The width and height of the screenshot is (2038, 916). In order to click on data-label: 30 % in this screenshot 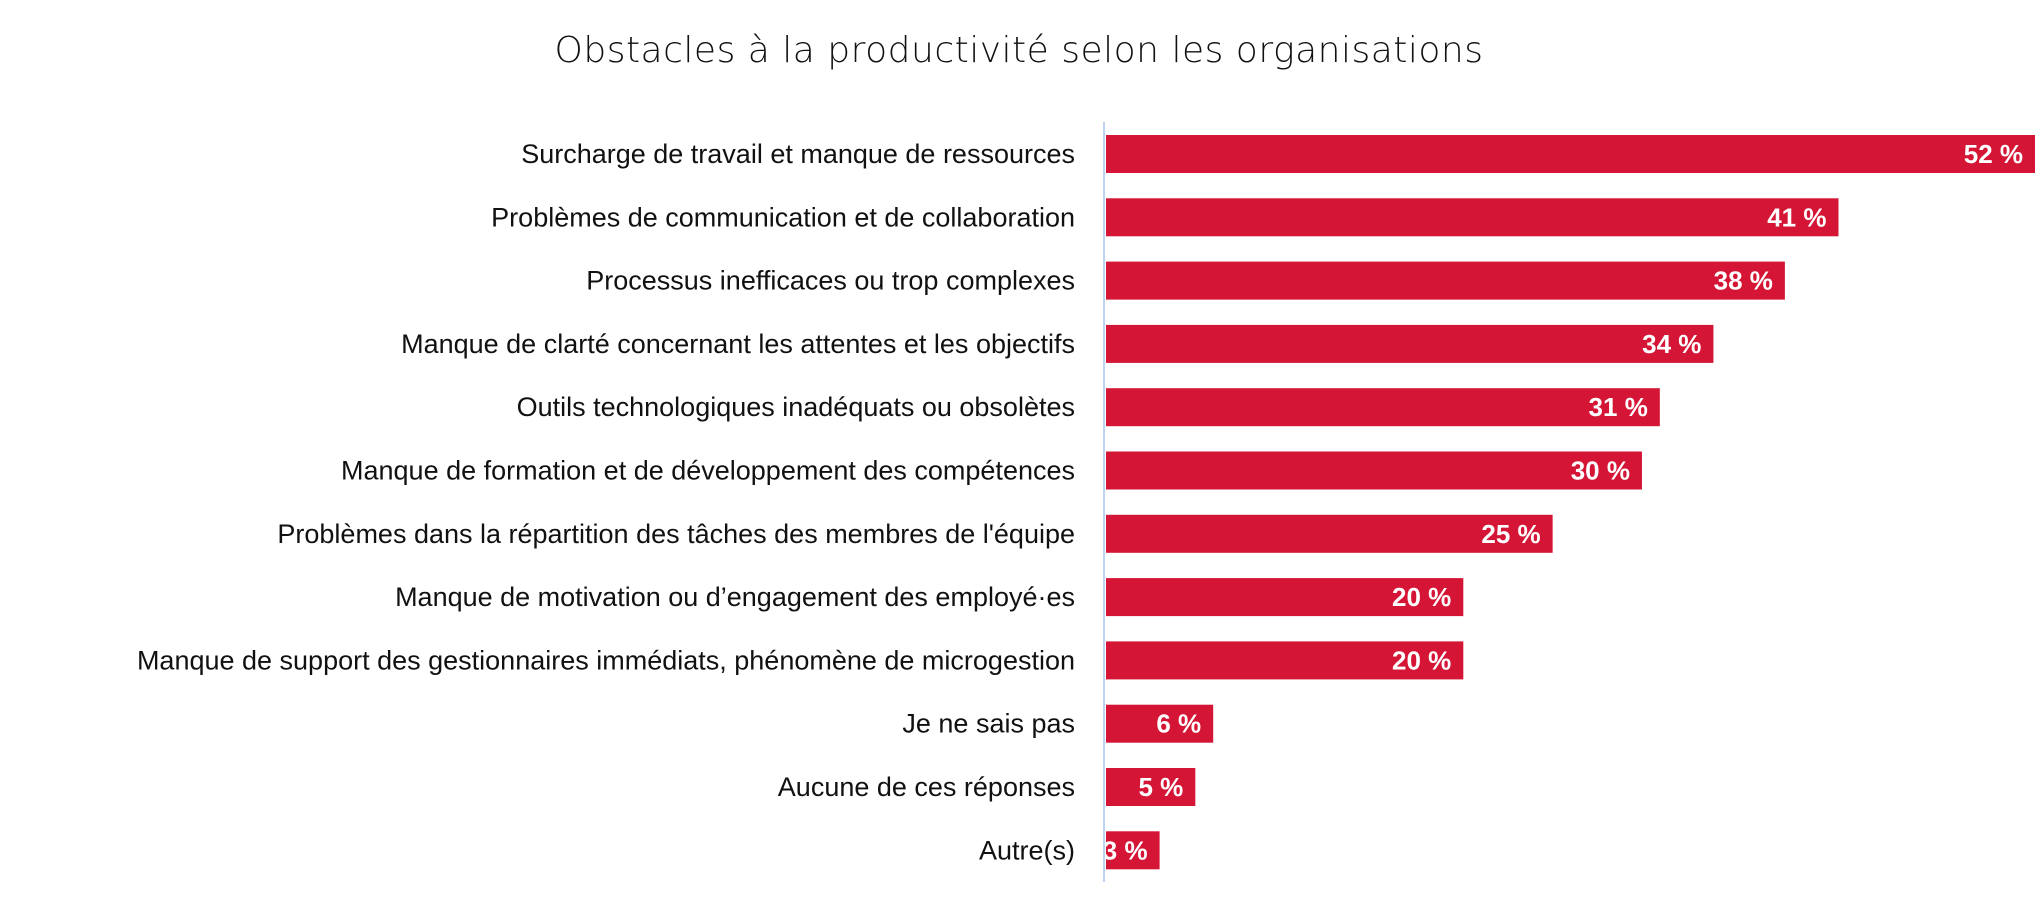, I will do `click(1600, 471)`.